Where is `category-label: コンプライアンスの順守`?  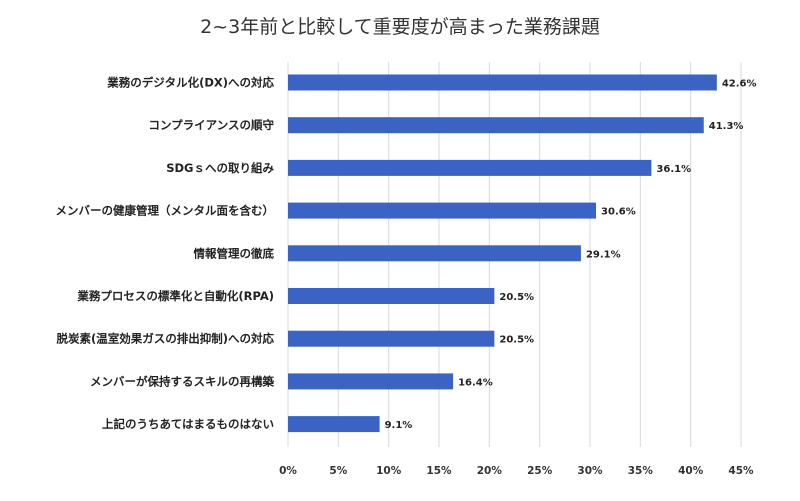
category-label: コンプライアンスの順守 is located at coordinates (212, 125).